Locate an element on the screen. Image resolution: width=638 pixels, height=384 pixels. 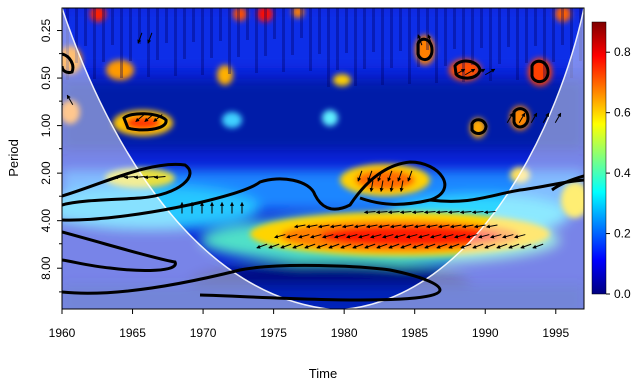
patch-top-1974b is located at coordinates (265, 15).